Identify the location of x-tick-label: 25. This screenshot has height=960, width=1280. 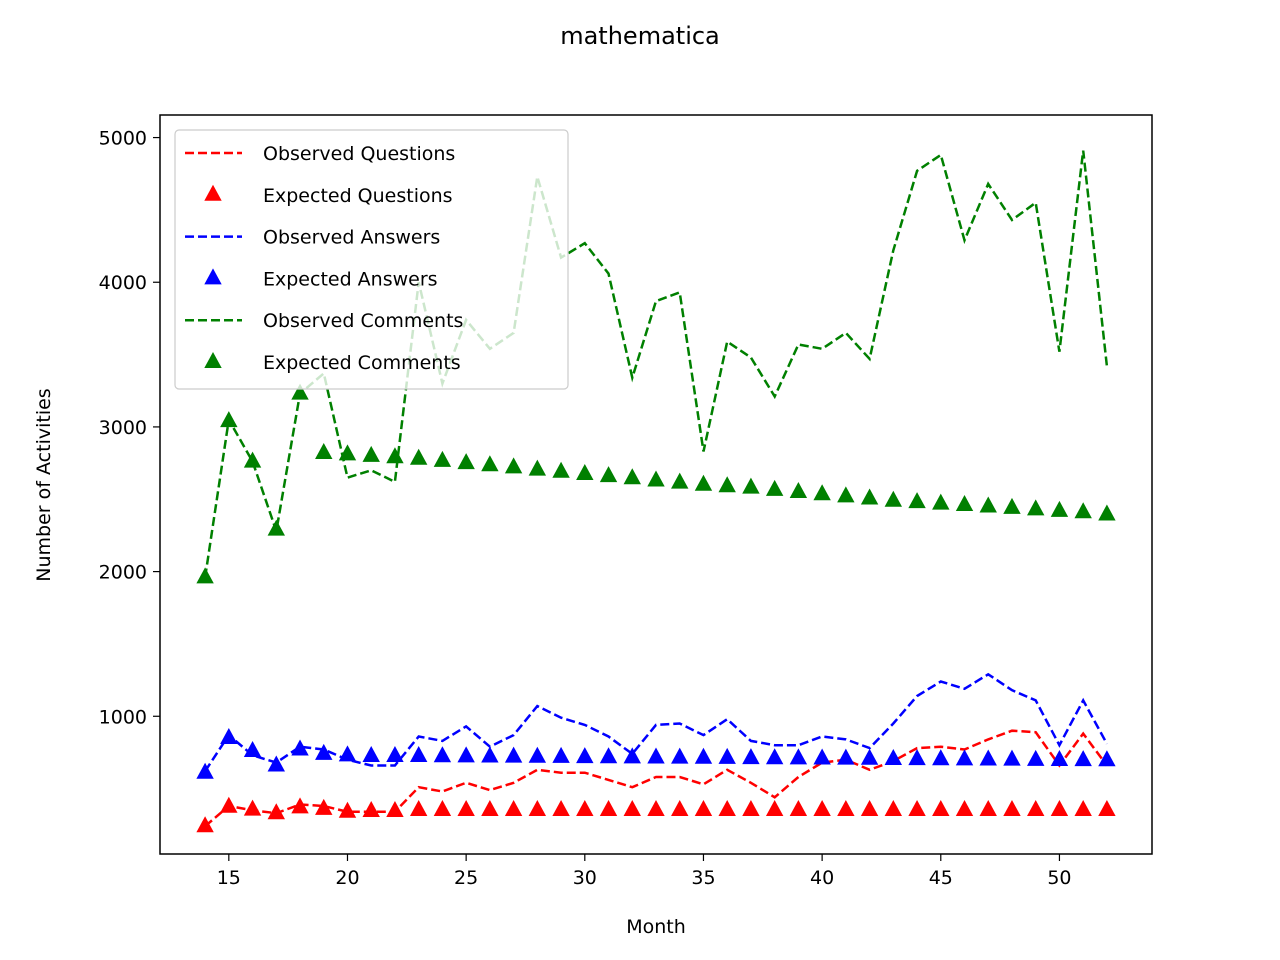
(466, 878).